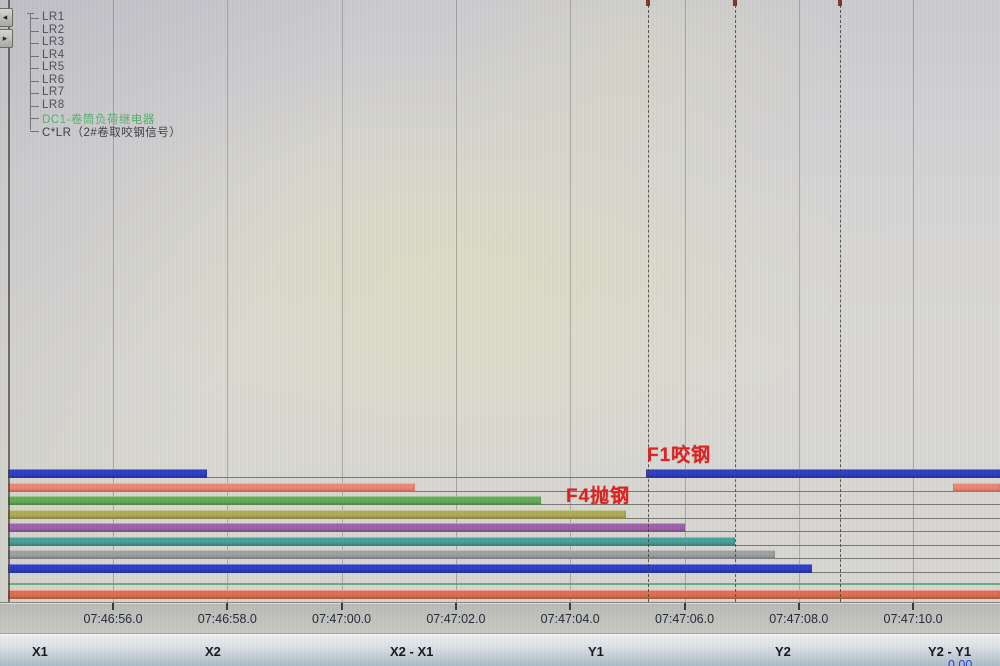  What do you see at coordinates (913, 619) in the screenshot?
I see `axis-tick-label: 07:47:10.0` at bounding box center [913, 619].